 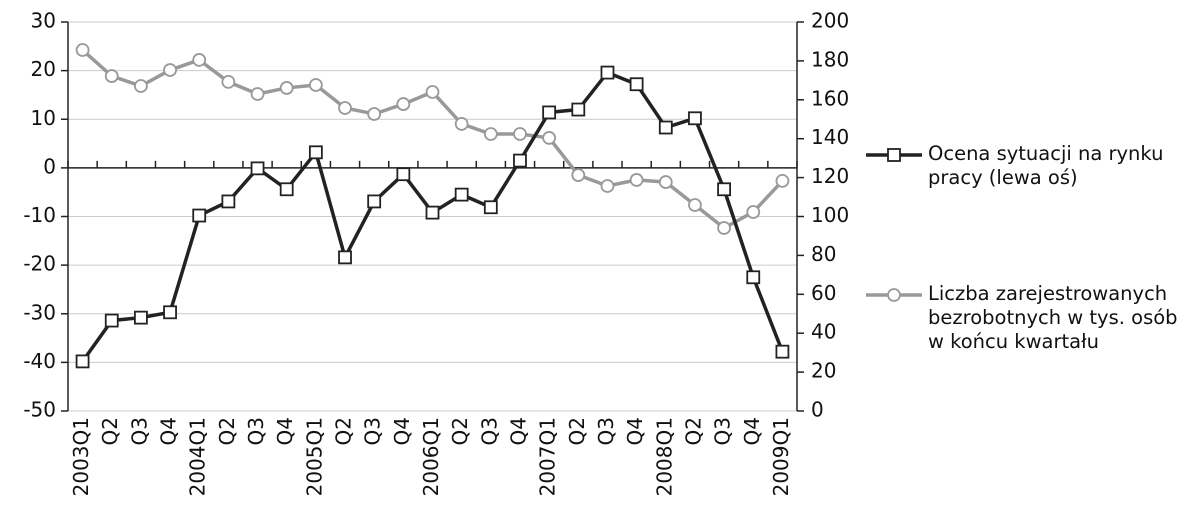 I want to click on legend-label: Ocena sytuacji na rynku pracy (lewa oś), so click(x=1046, y=165).